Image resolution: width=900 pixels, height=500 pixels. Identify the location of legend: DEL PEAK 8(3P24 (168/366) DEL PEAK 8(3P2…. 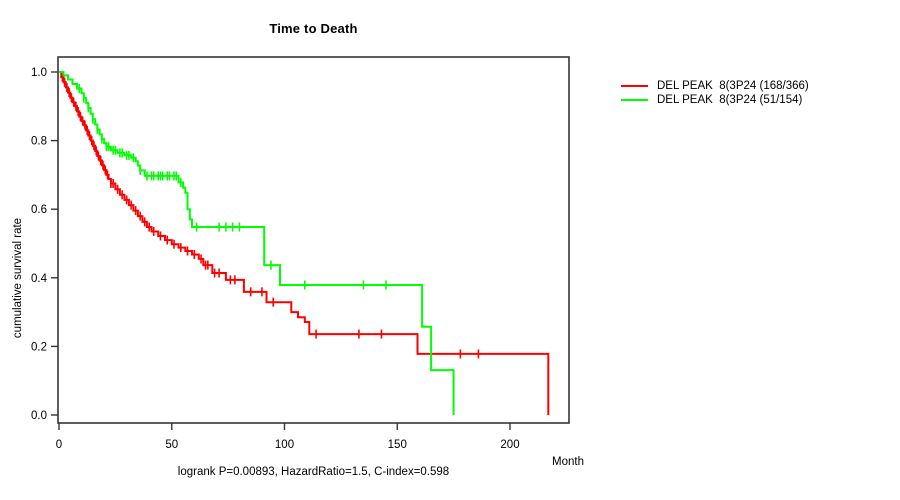
(715, 93).